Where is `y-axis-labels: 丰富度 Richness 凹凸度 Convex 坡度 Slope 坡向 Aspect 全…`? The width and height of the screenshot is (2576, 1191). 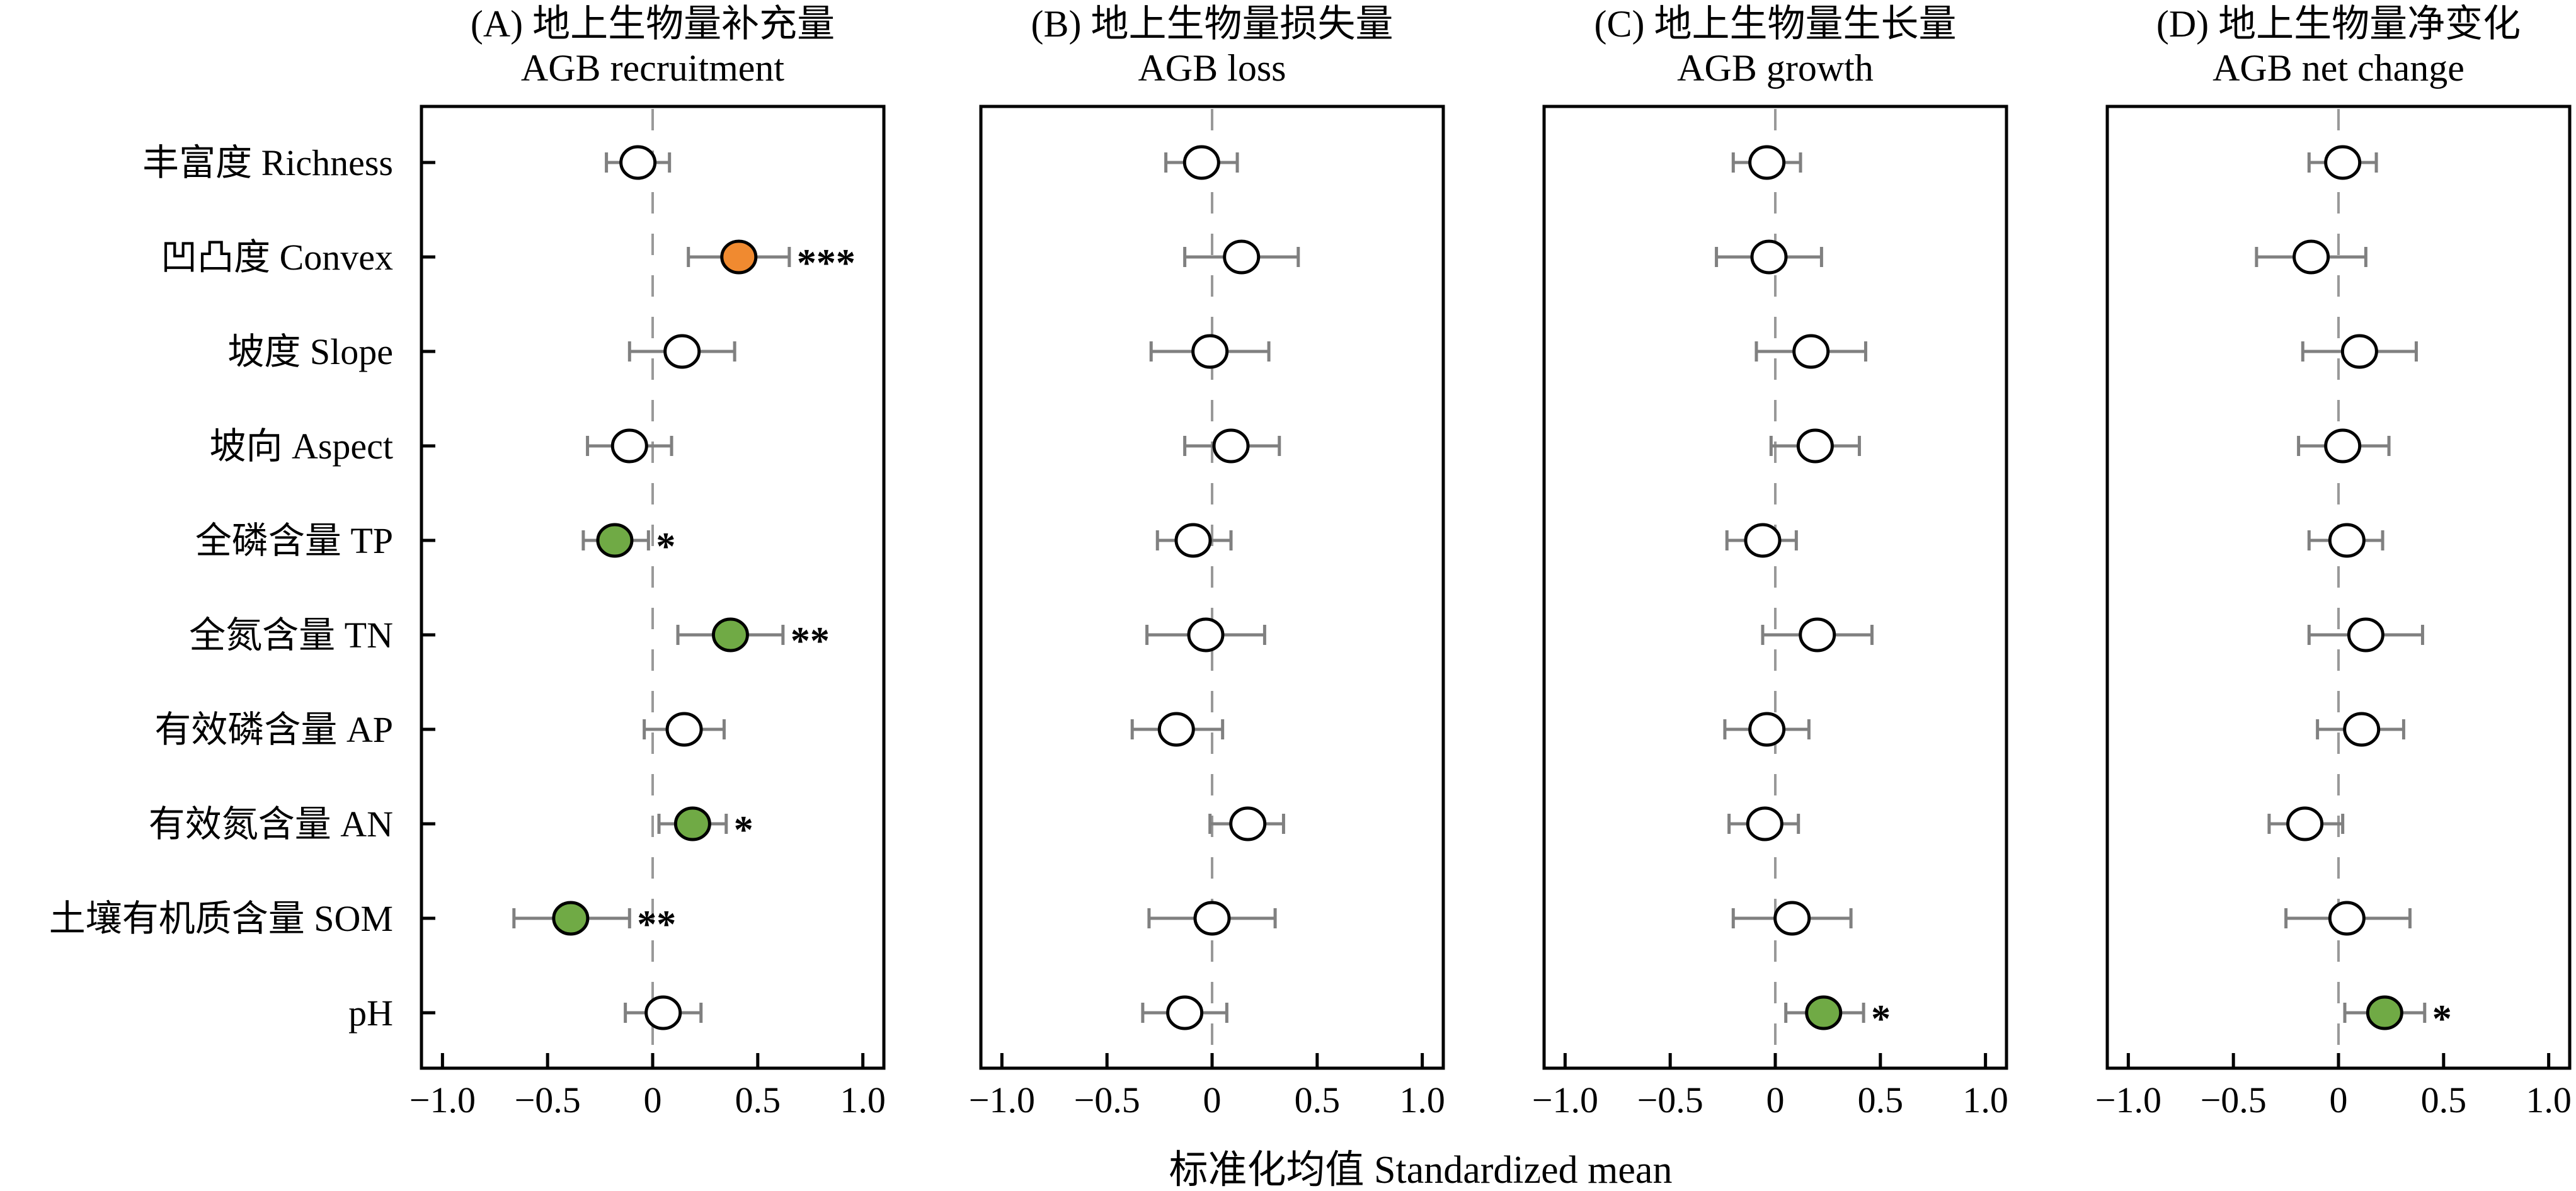 y-axis-labels: 丰富度 Richness 凹凸度 Convex 坡度 Slope 坡向 Aspect 全… is located at coordinates (221, 588).